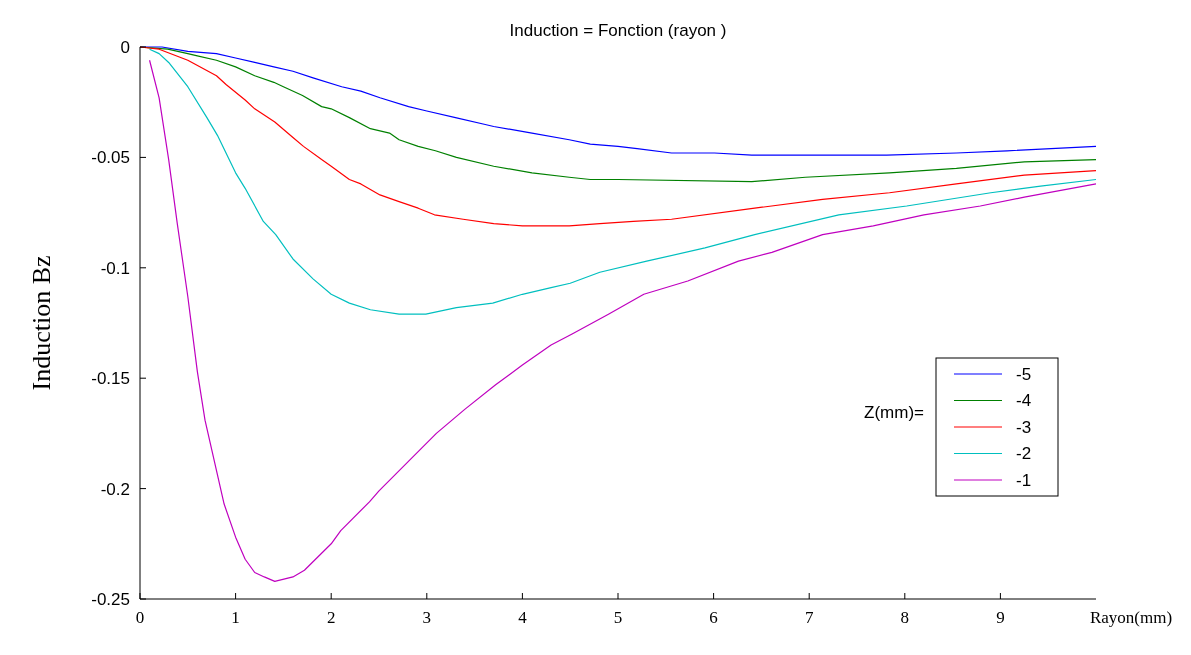 The image size is (1191, 655). Describe the element at coordinates (140, 617) in the screenshot. I see `x-tick-label: 0` at that location.